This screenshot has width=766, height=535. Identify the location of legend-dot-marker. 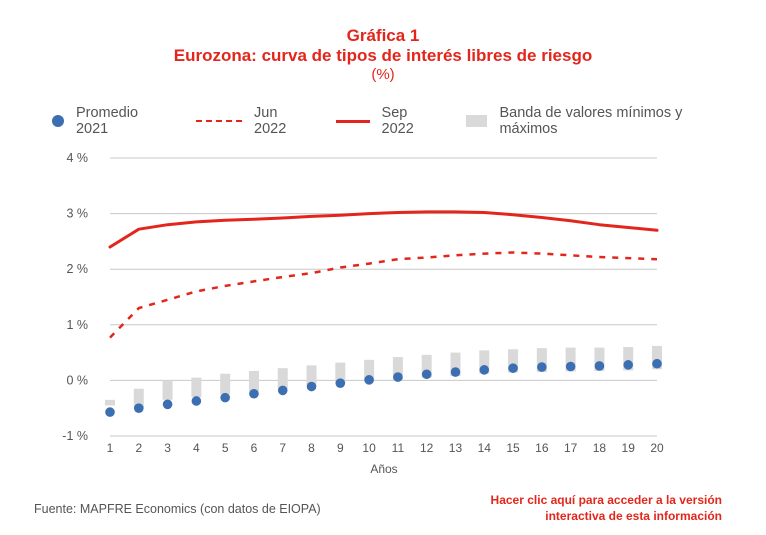
(58, 121).